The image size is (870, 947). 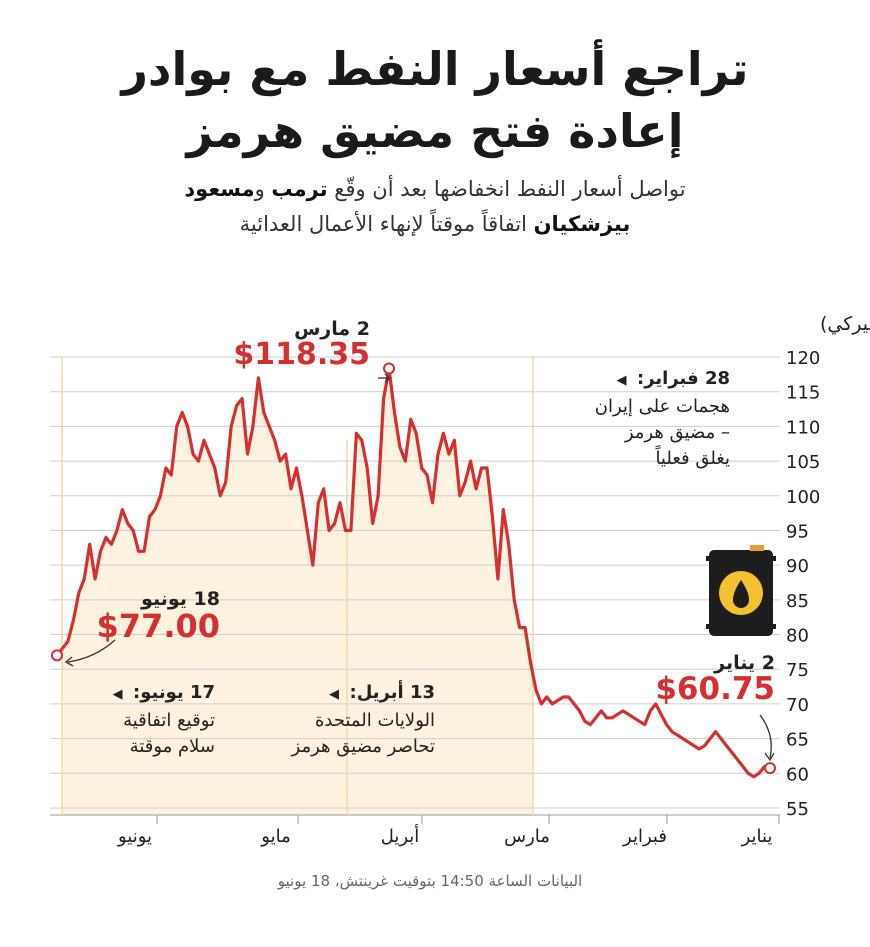 What do you see at coordinates (692, 458) in the screenshot?
I see `event-text: يغلق فعلياً` at bounding box center [692, 458].